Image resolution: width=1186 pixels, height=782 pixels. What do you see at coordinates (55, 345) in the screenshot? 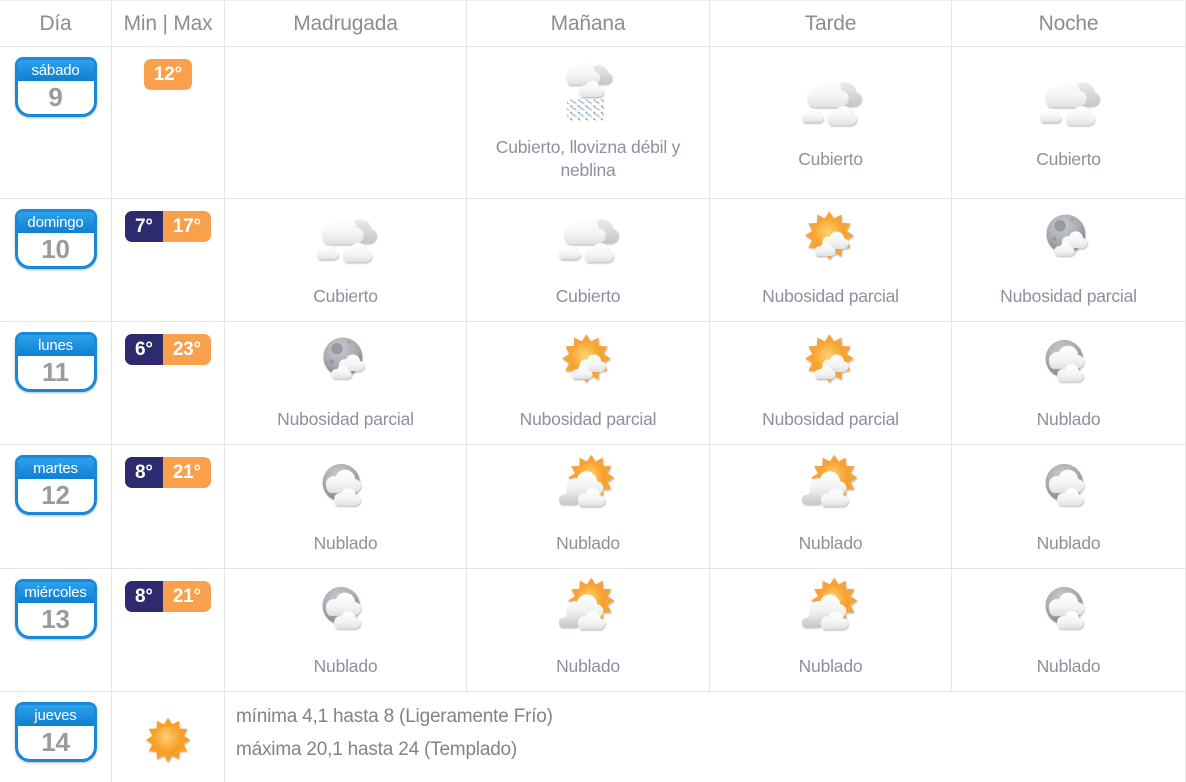
I see `day-name: lunes` at bounding box center [55, 345].